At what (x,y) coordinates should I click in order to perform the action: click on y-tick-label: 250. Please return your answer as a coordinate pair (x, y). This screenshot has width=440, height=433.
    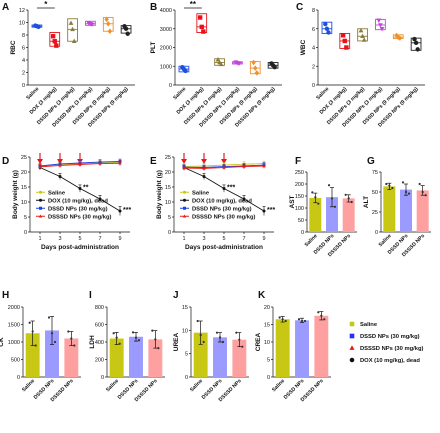
    Looking at the image, I should click on (299, 173).